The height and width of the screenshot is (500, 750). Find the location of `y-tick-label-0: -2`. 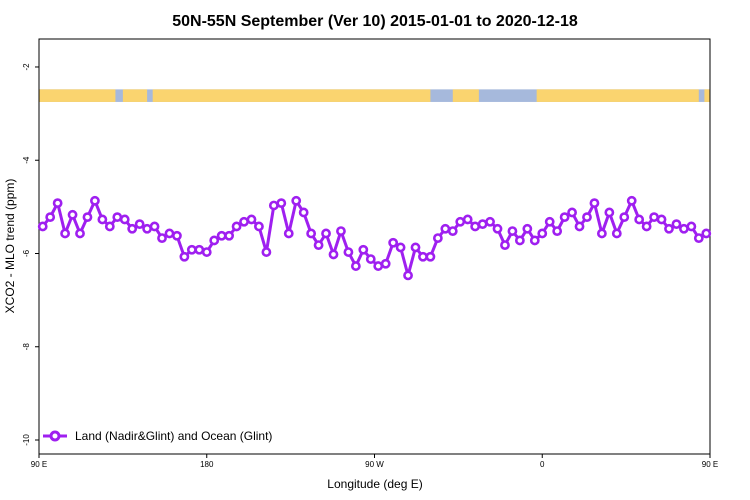

y-tick-label-0: -2 is located at coordinates (26, 67).